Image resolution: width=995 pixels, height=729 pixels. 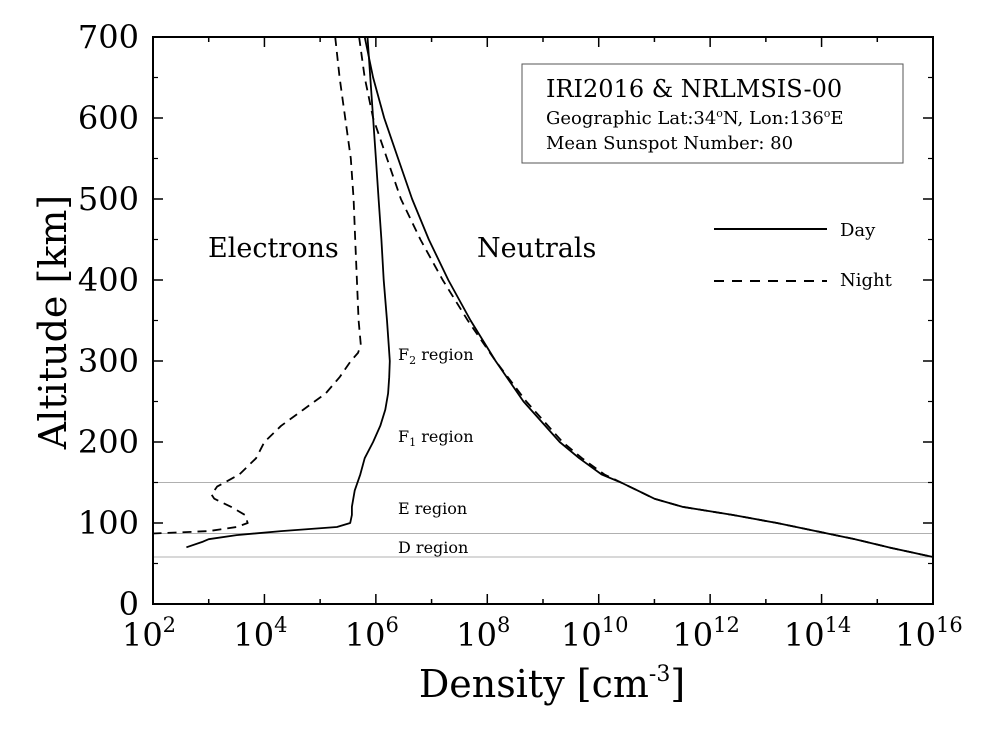 What do you see at coordinates (108, 37) in the screenshot?
I see `y-tick-label: 700` at bounding box center [108, 37].